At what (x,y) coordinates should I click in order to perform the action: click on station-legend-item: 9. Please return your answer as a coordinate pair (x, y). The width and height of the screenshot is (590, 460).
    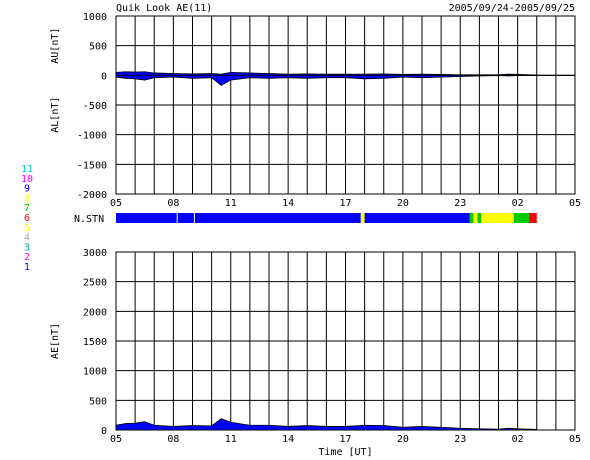
    Looking at the image, I should click on (27, 189).